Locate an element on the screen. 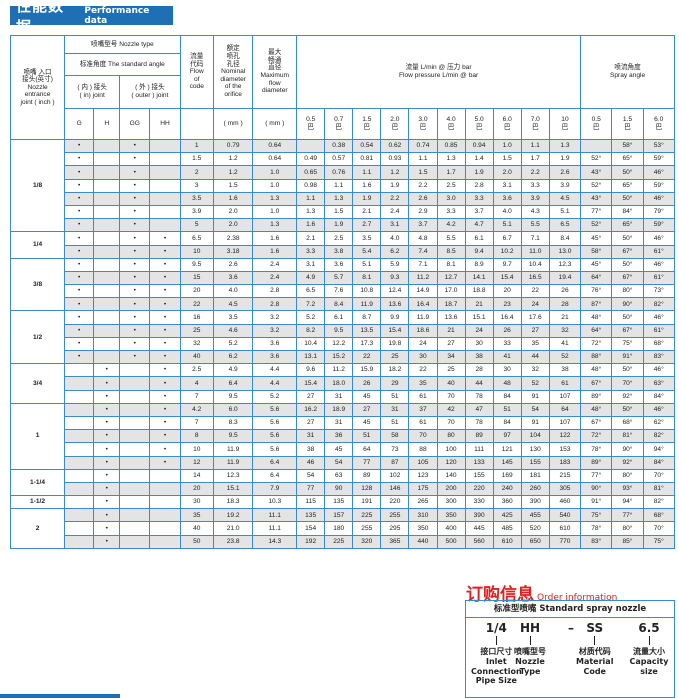 The height and width of the screenshot is (698, 679). flow-cell: 31 is located at coordinates (311, 436).